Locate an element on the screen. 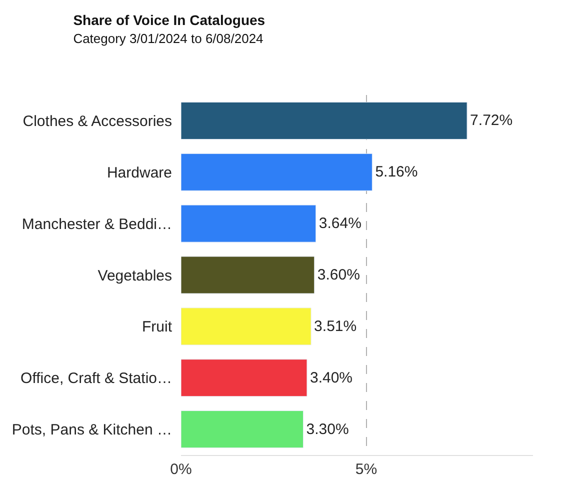  y-tick-label: Hardware is located at coordinates (139, 173).